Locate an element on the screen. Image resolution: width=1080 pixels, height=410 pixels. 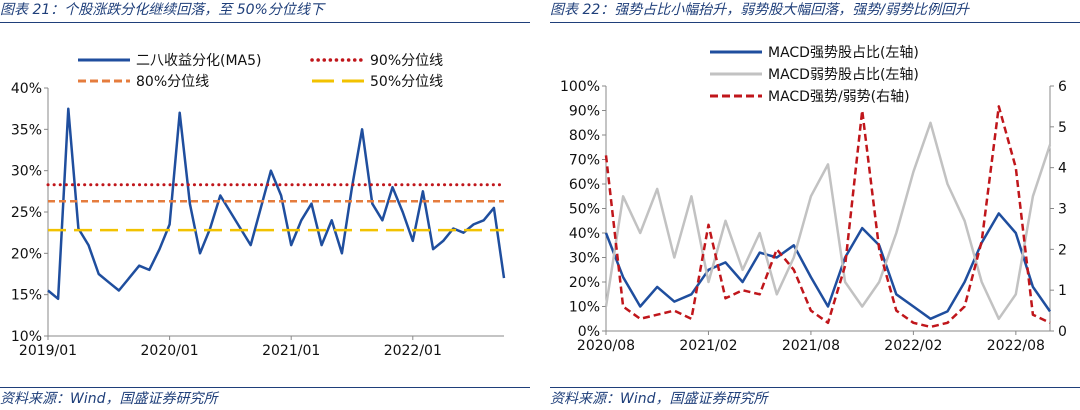
x-tick-label: 2021/02 is located at coordinates (708, 346).